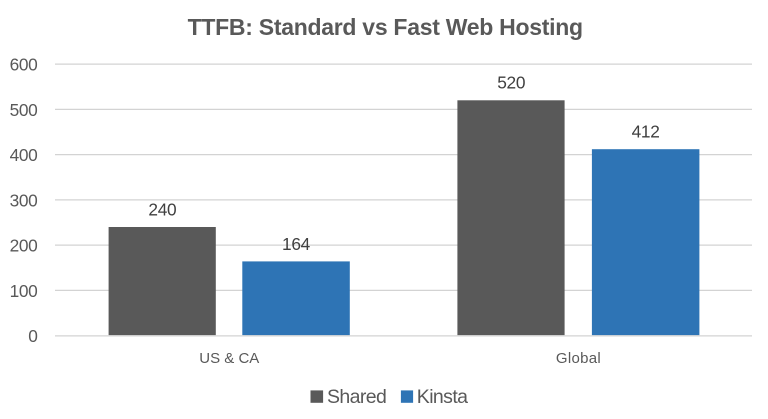  I want to click on svg-text: 412, so click(646, 132).